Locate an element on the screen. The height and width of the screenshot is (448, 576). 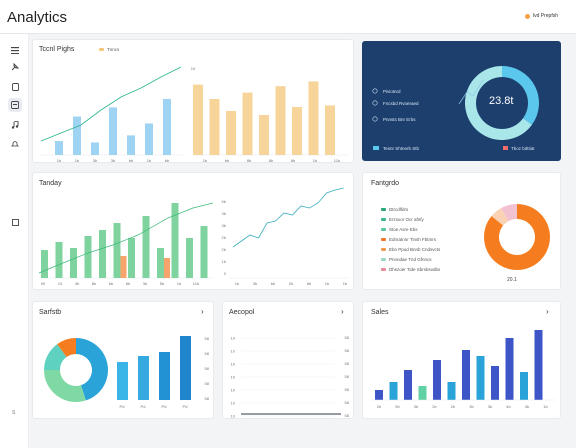
sources-chart: Pd Pd Pd Pd 58 58 58 58 58 is located at coordinates (127, 372).